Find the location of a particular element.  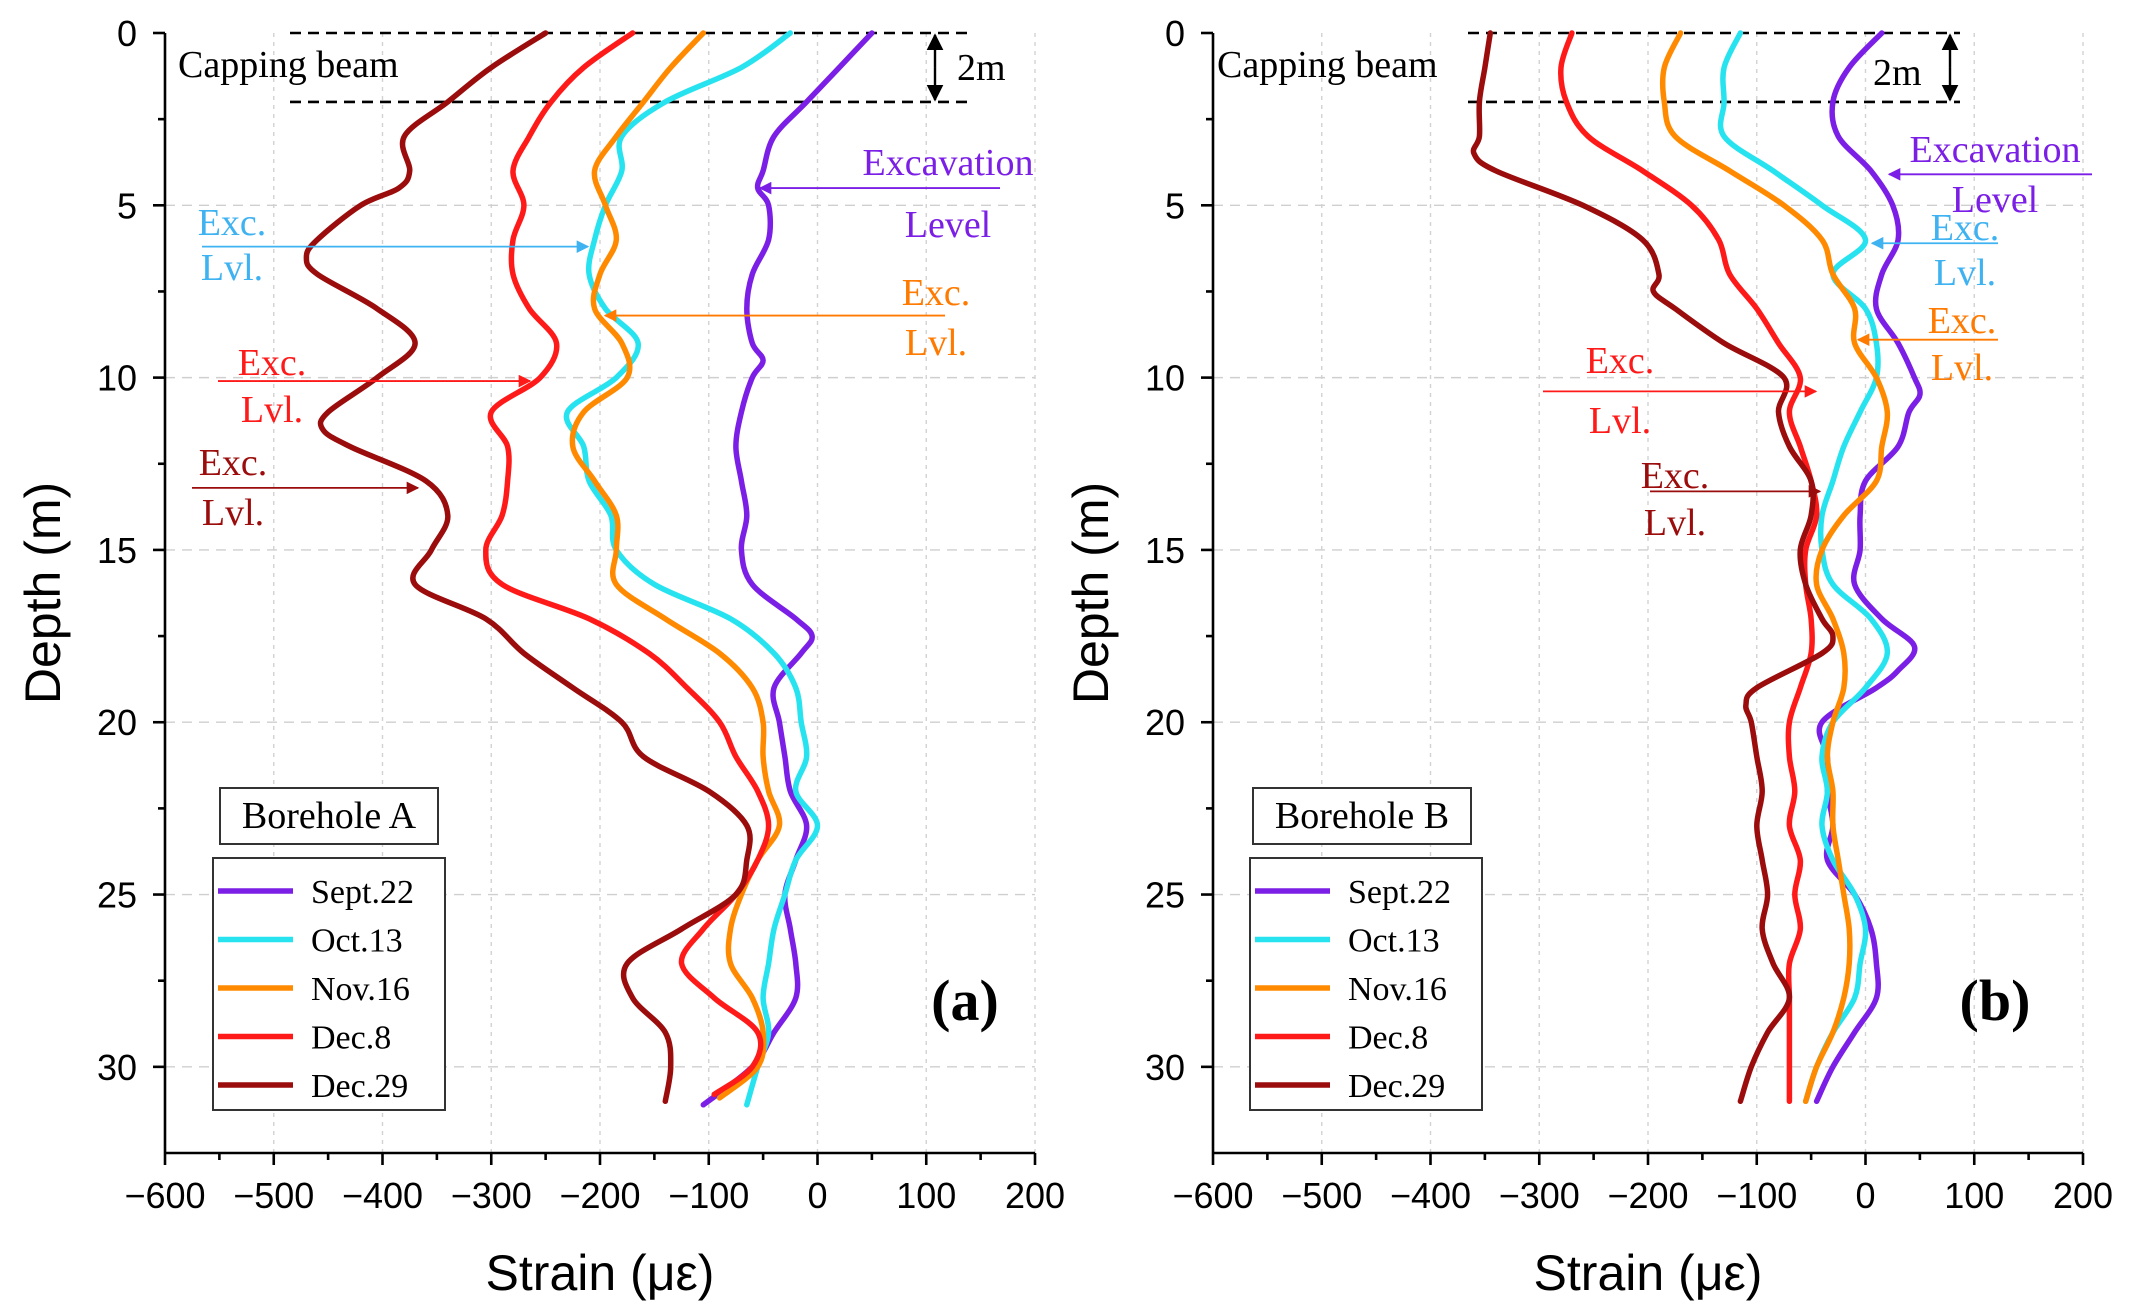

y-tick-label: 20 is located at coordinates (1165, 722).